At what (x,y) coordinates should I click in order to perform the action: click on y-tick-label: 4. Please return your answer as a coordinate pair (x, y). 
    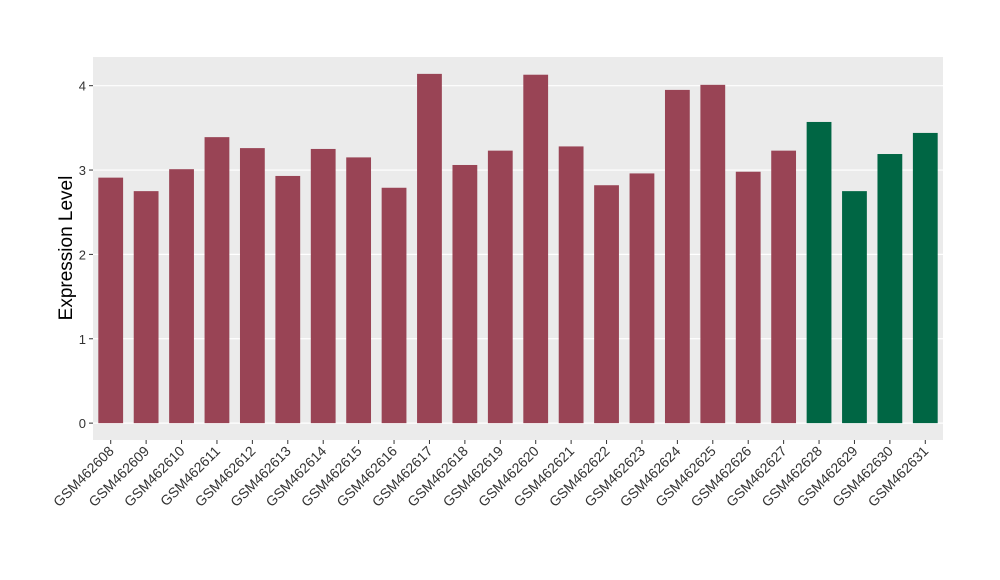
    Looking at the image, I should click on (82, 86).